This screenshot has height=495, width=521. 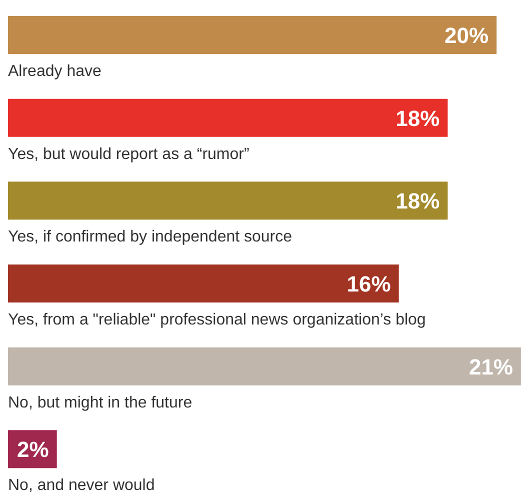 I want to click on y-tick-label: Yes, if confirmed by independent source, so click(x=150, y=237).